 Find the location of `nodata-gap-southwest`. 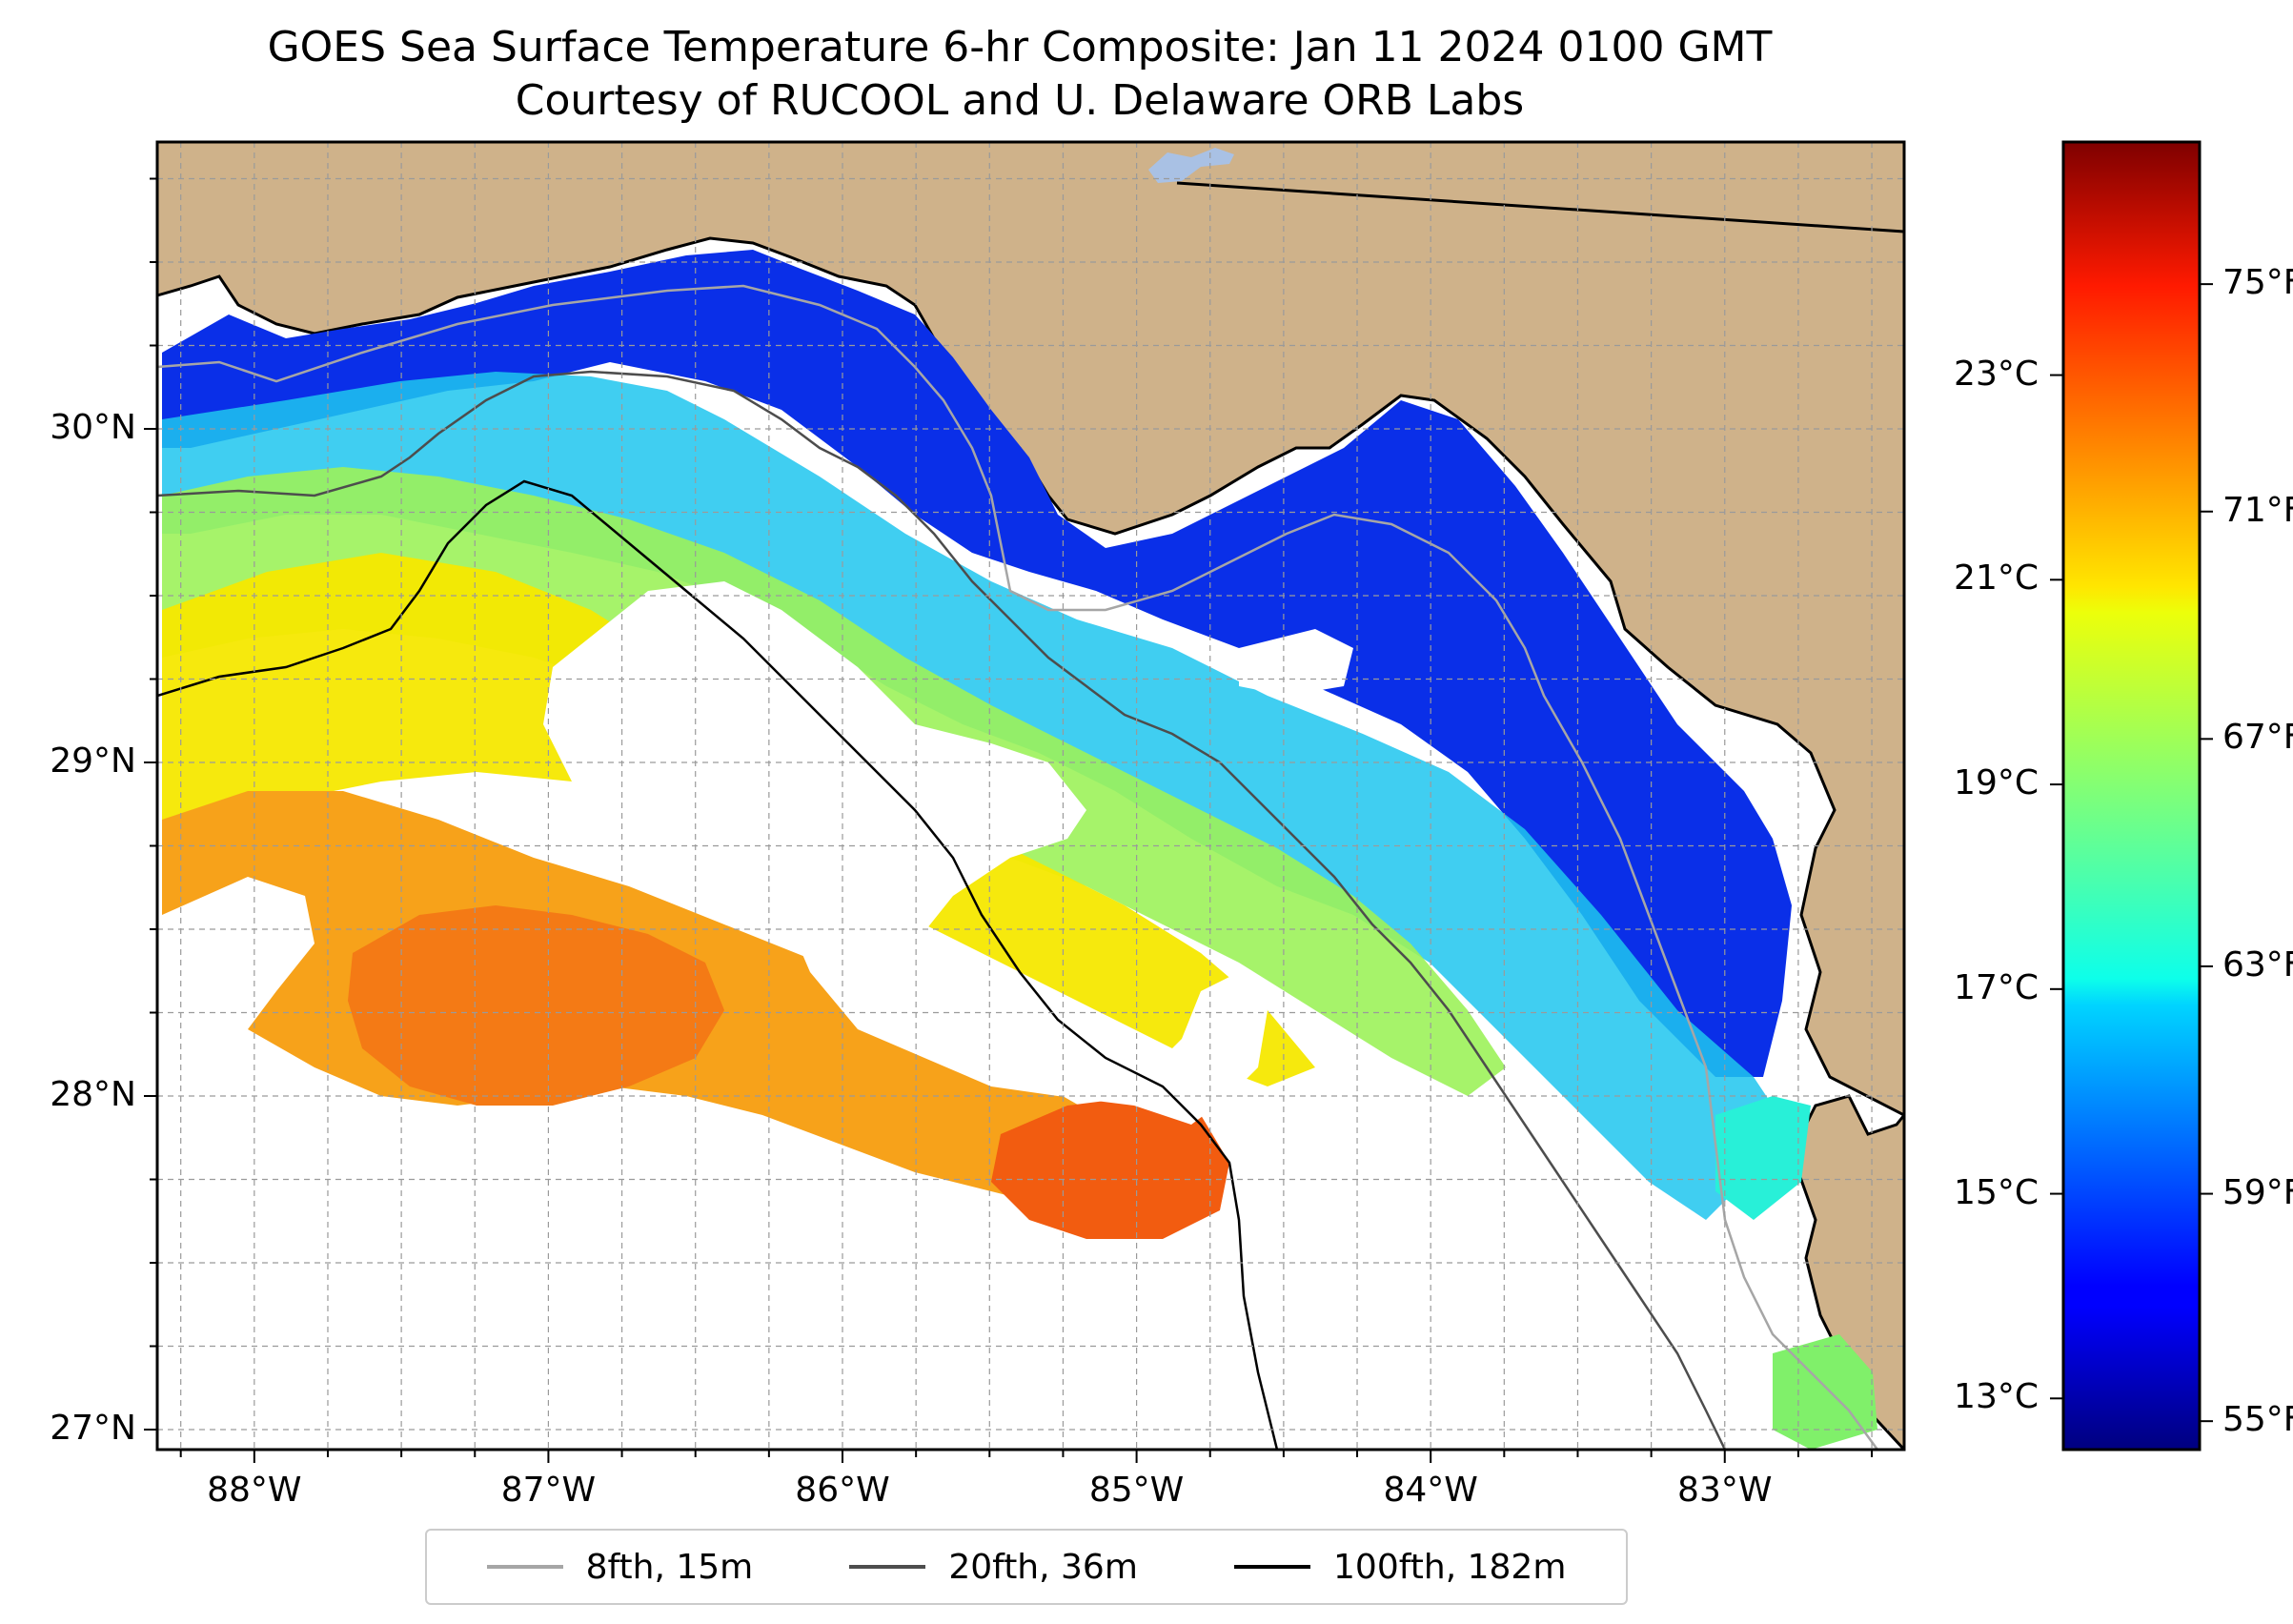

nodata-gap-southwest is located at coordinates (555, 1148).